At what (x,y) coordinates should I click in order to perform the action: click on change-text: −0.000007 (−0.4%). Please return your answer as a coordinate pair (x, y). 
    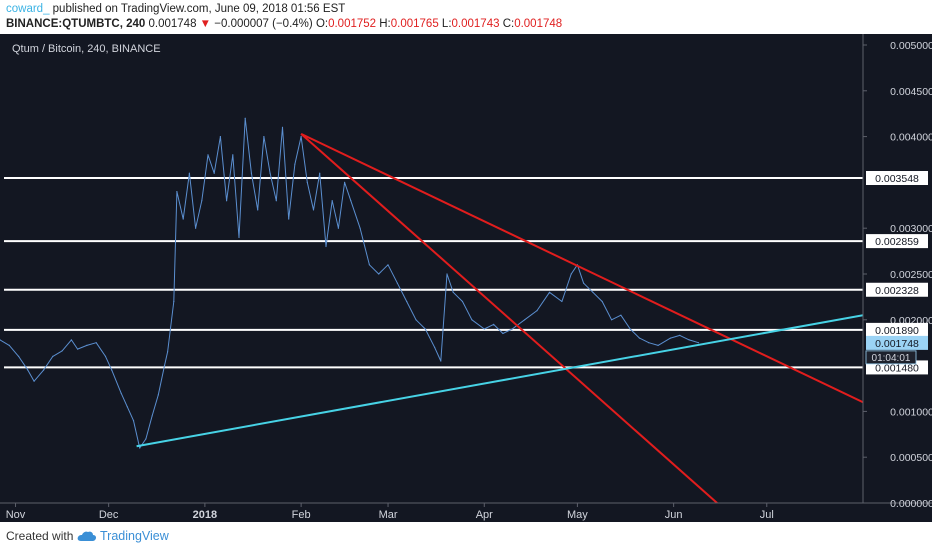
    Looking at the image, I should click on (263, 24).